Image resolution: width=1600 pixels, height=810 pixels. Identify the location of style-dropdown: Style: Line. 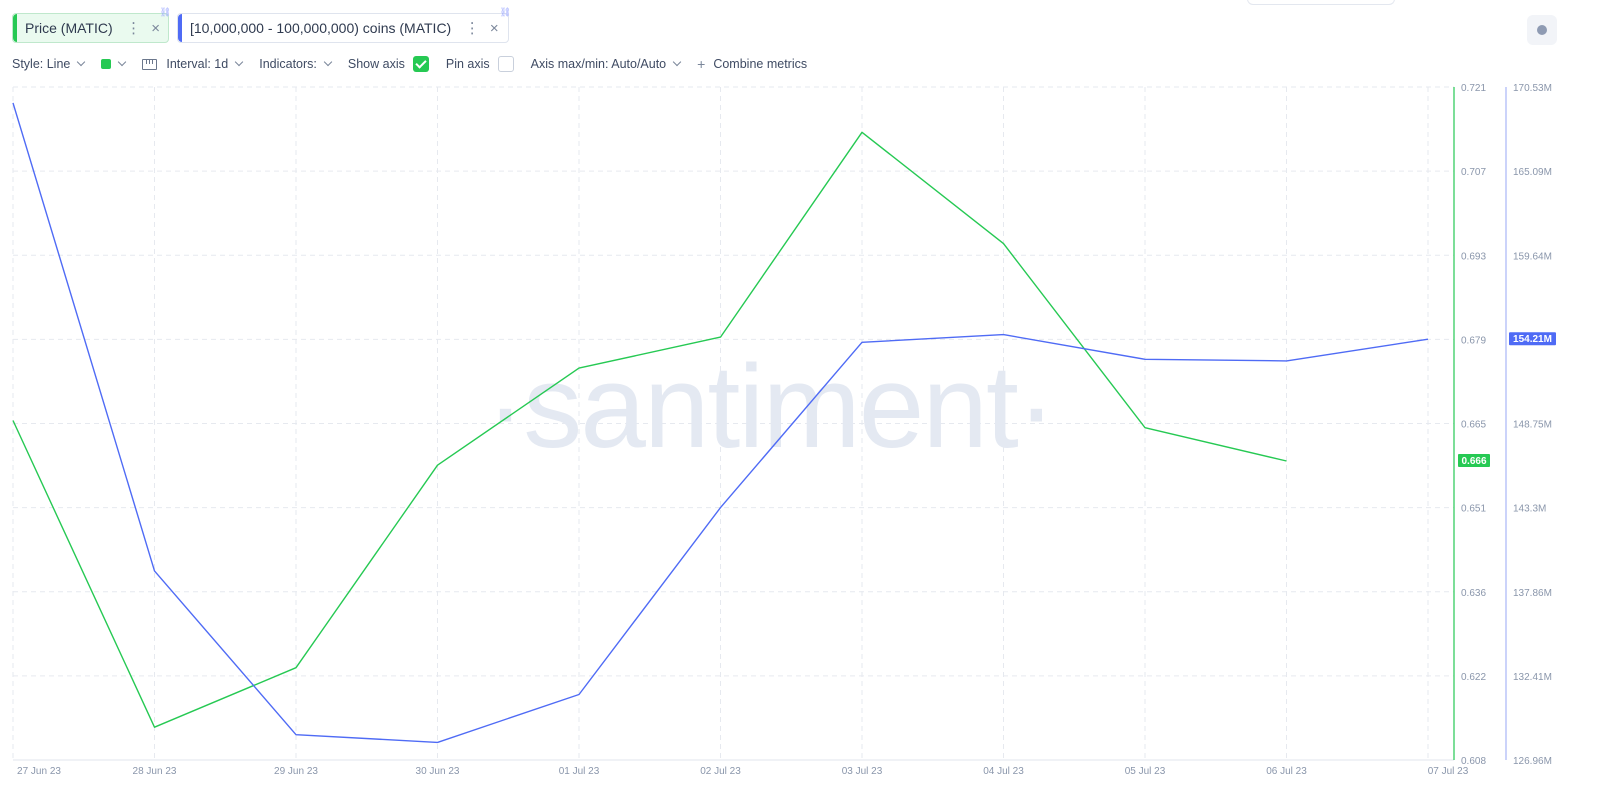
(49, 64).